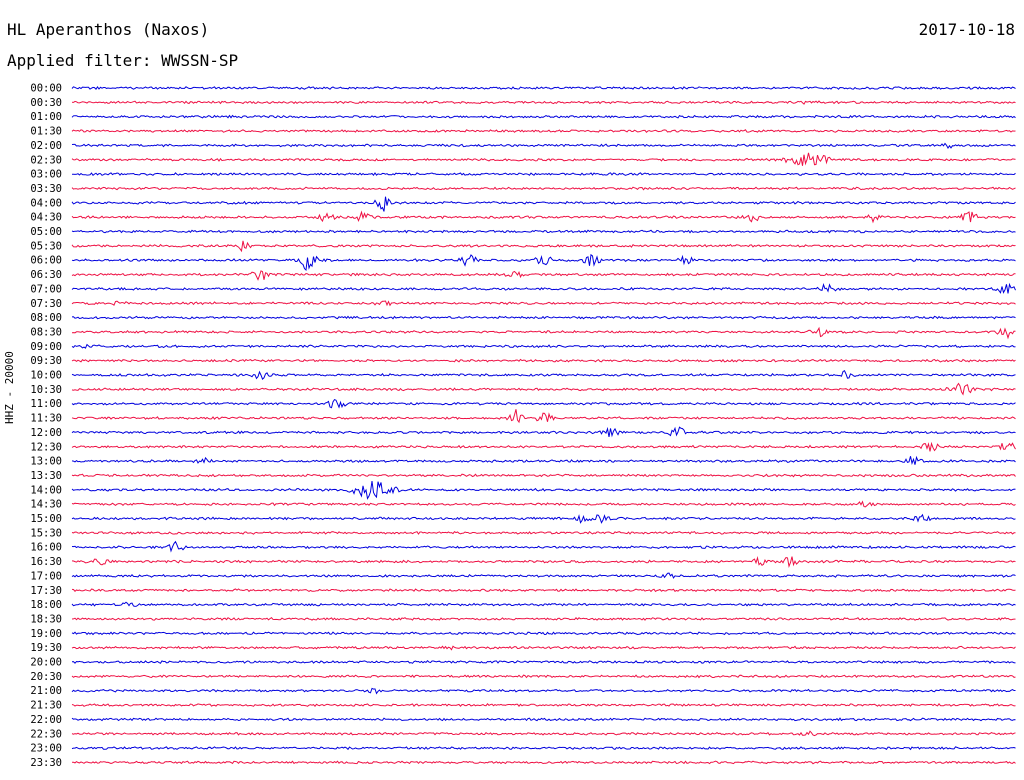 The width and height of the screenshot is (1024, 780). I want to click on row-time-label: 23:00, so click(46, 749).